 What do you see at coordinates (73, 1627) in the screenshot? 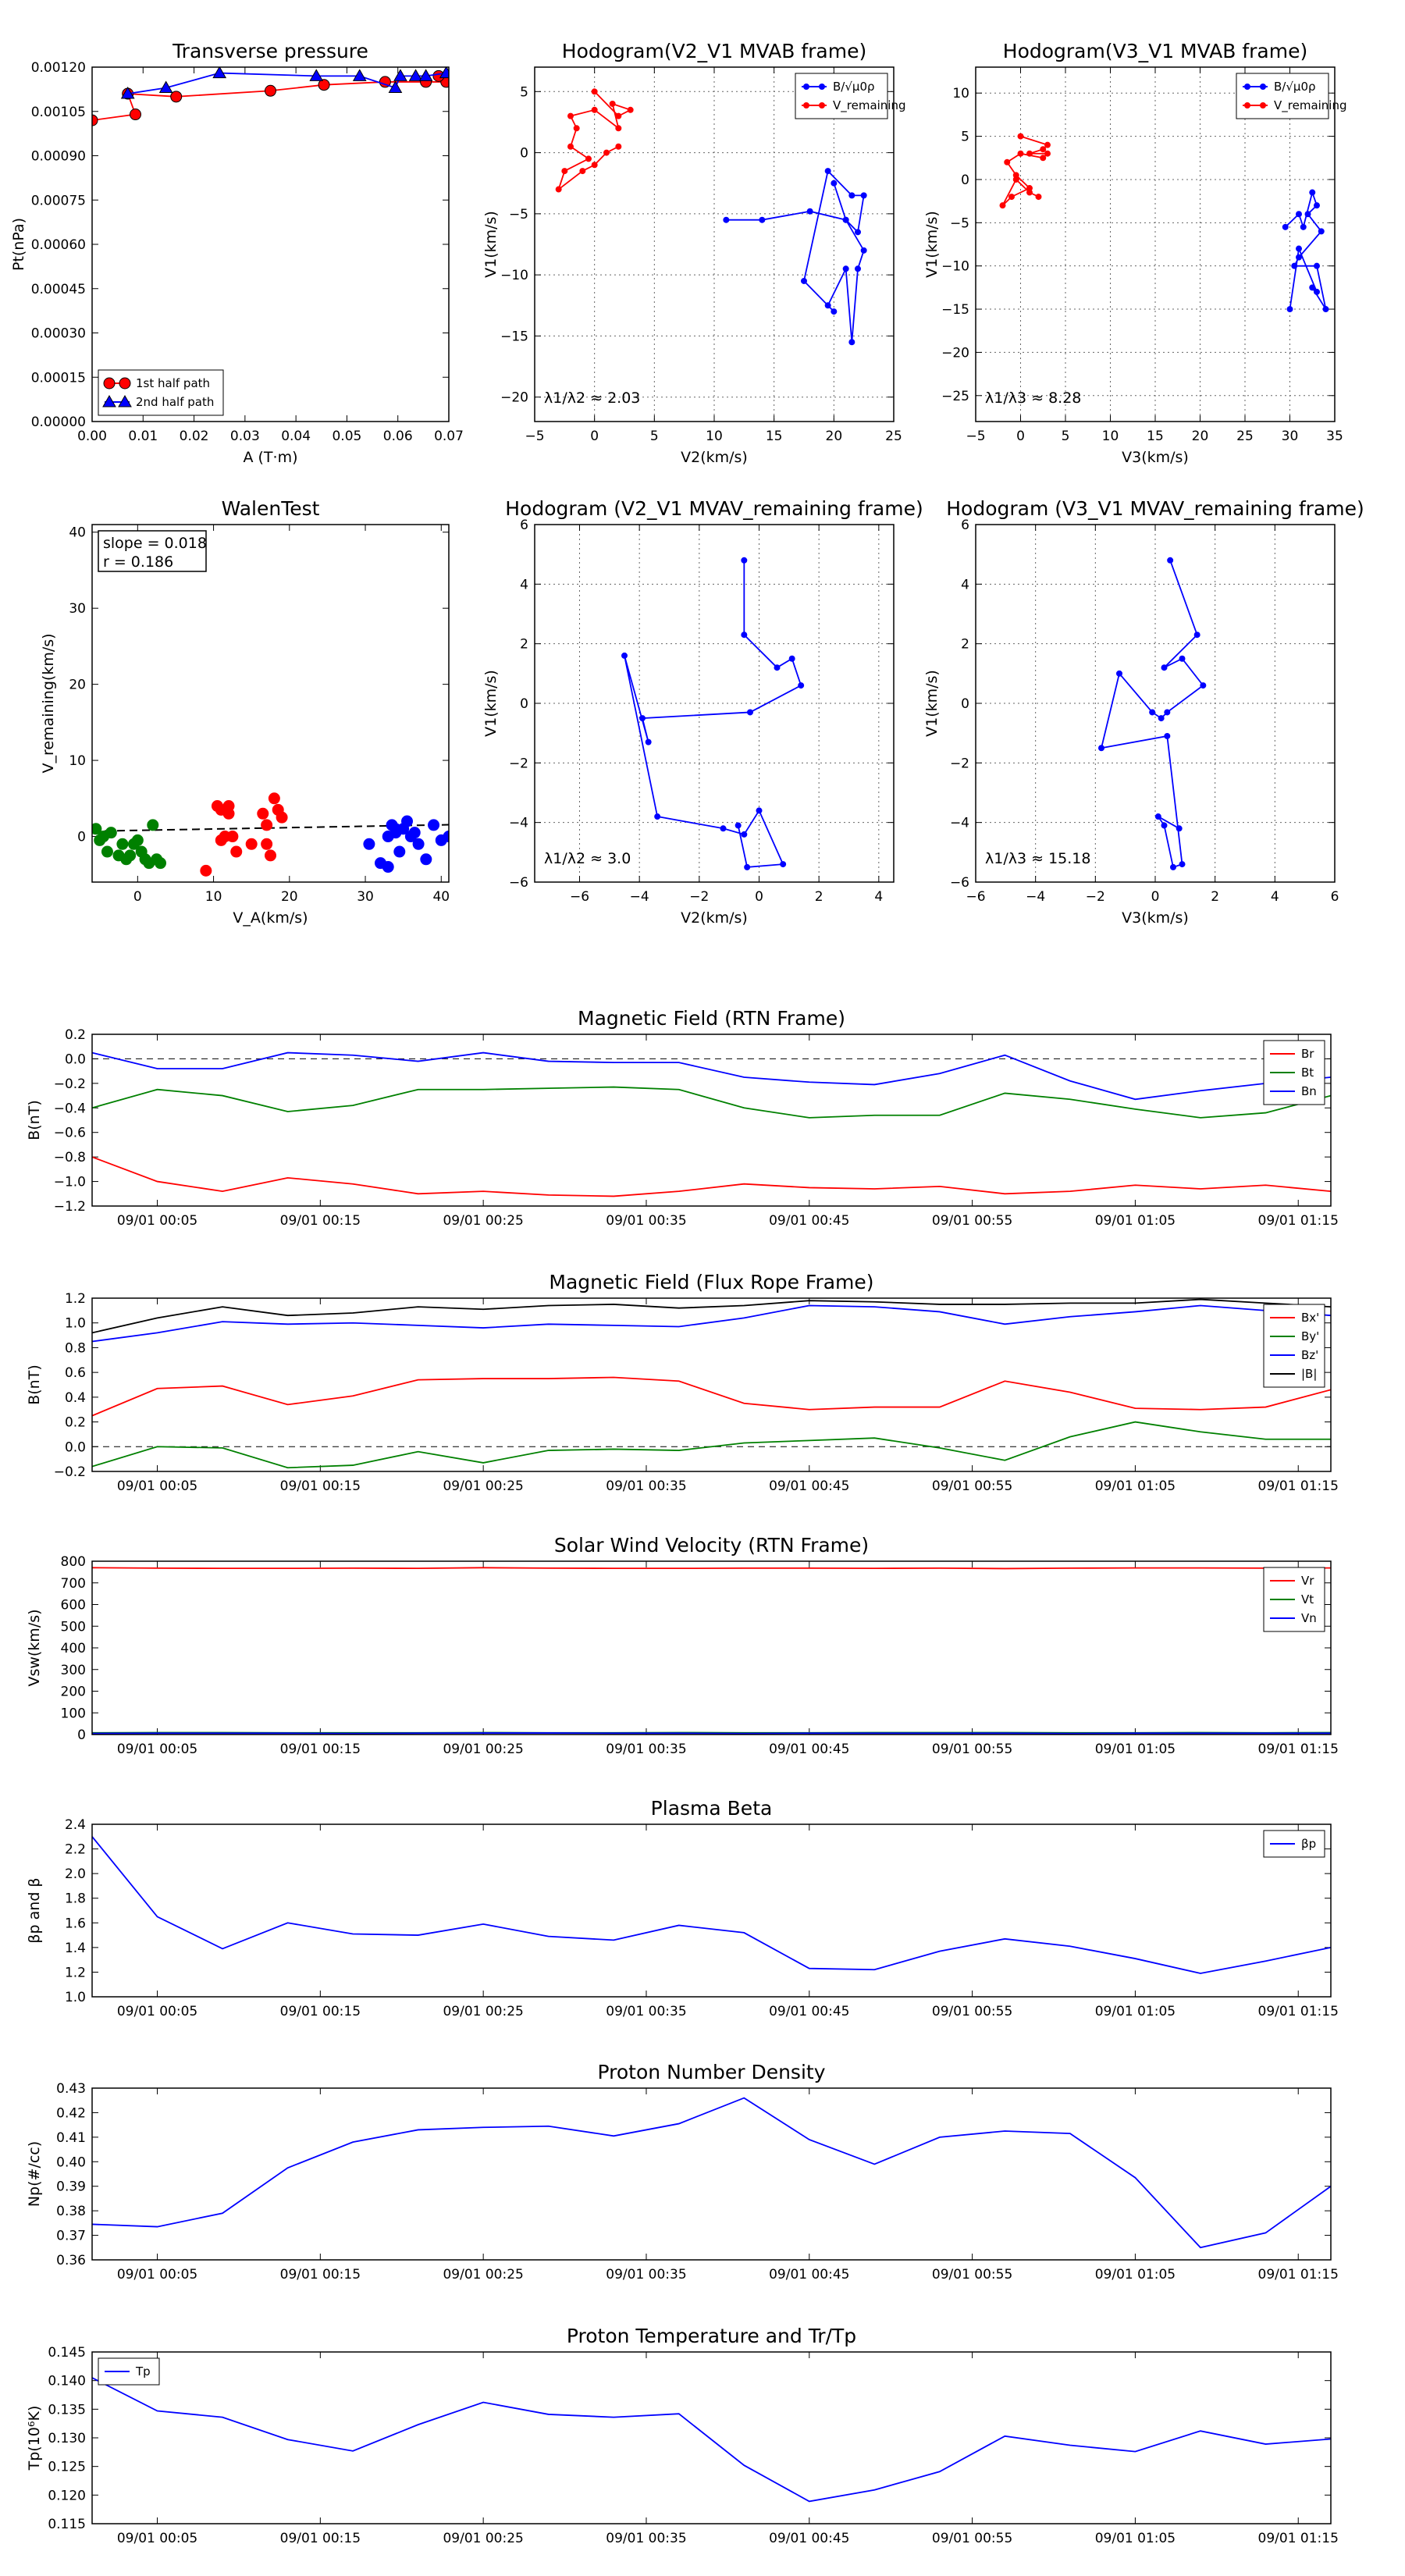
I see `y-tick-label: 500` at bounding box center [73, 1627].